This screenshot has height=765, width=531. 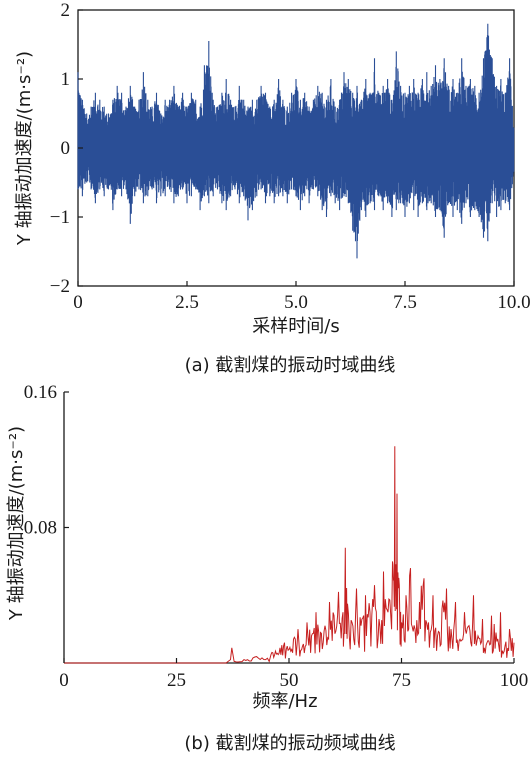 What do you see at coordinates (401, 680) in the screenshot?
I see `panel-b-x-tick-label: 75` at bounding box center [401, 680].